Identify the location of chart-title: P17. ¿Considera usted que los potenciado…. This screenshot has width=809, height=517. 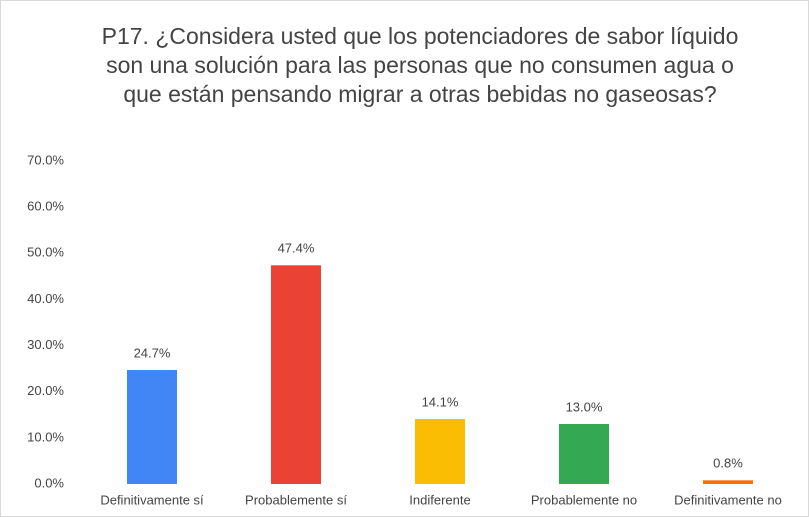
(420, 65).